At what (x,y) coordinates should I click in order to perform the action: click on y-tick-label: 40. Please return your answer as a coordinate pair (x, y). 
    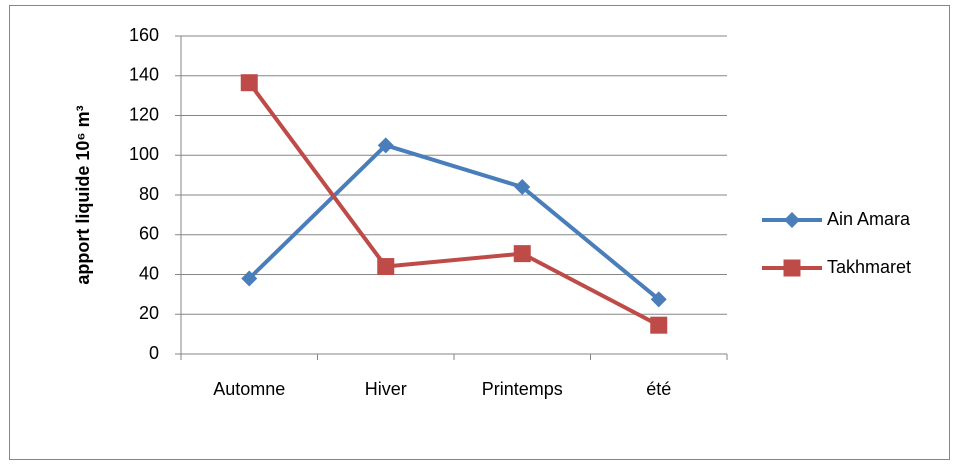
    Looking at the image, I should click on (149, 273).